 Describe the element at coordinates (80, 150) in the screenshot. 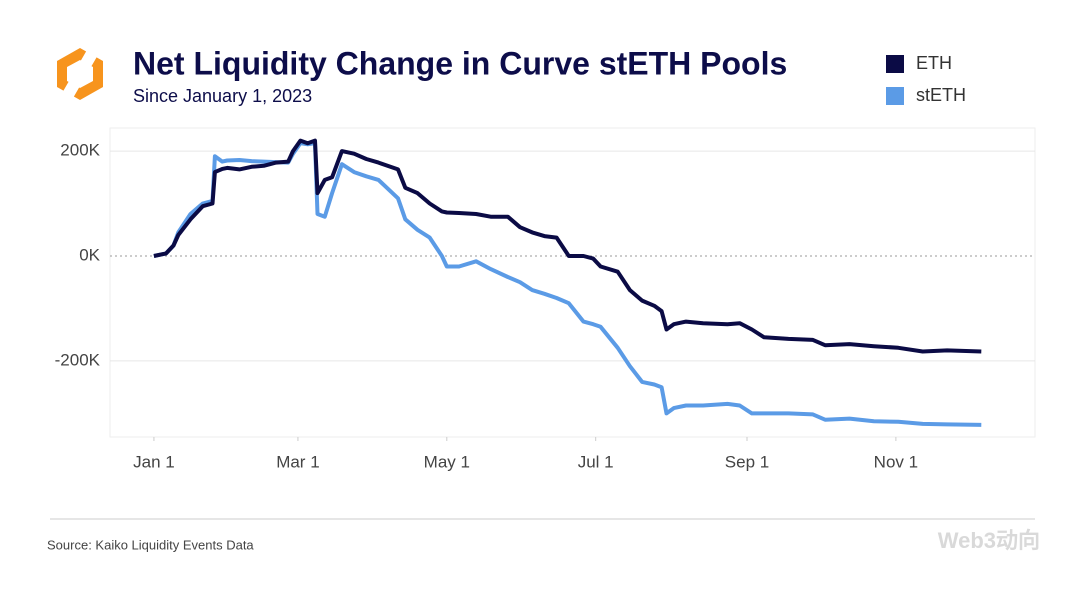

I see `y-tick-label: 200K` at that location.